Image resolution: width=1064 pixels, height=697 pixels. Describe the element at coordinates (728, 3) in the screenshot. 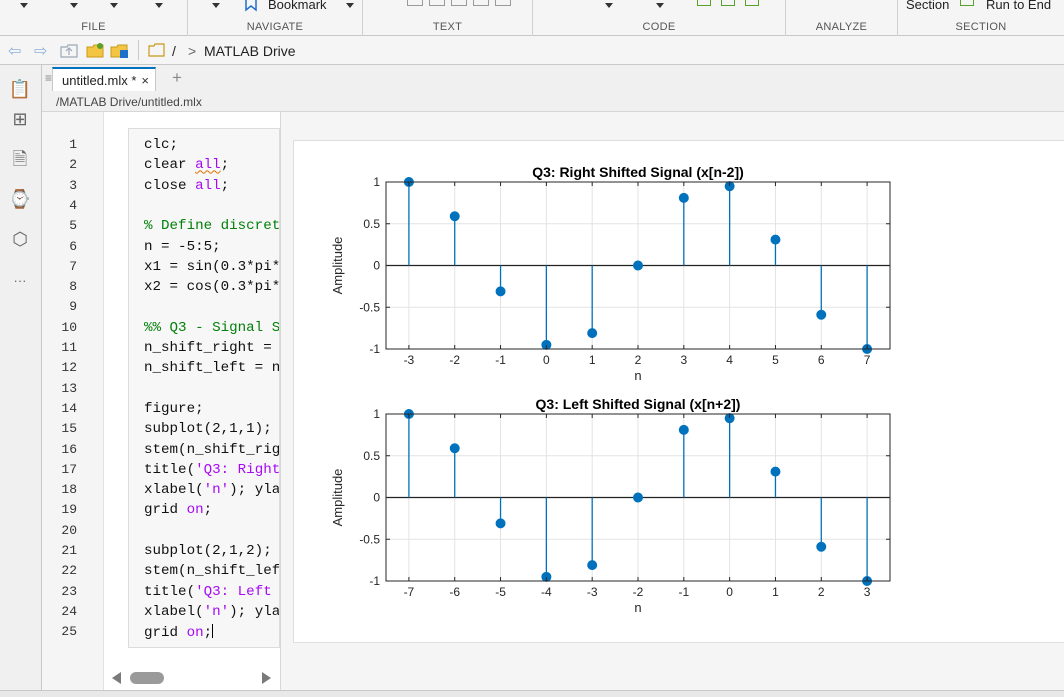

I see `comment-icon` at that location.